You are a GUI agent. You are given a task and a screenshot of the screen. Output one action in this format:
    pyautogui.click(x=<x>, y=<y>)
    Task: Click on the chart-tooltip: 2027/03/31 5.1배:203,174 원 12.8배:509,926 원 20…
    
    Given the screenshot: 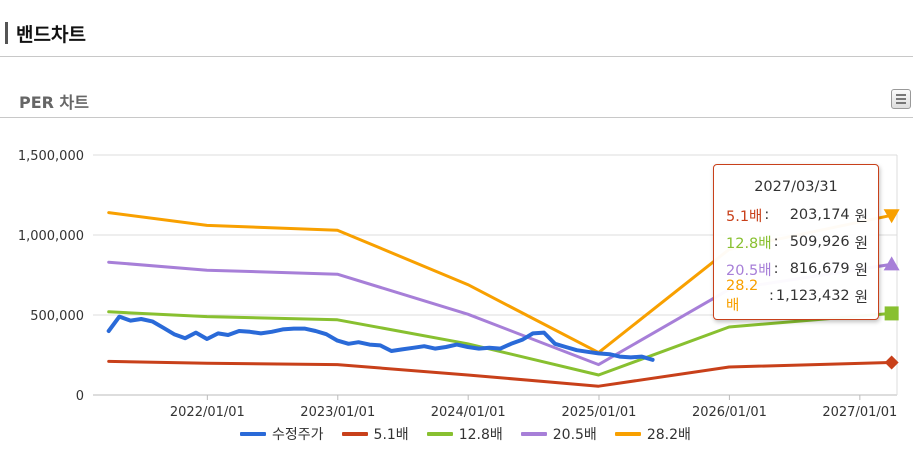 What is the action you would take?
    pyautogui.click(x=796, y=242)
    